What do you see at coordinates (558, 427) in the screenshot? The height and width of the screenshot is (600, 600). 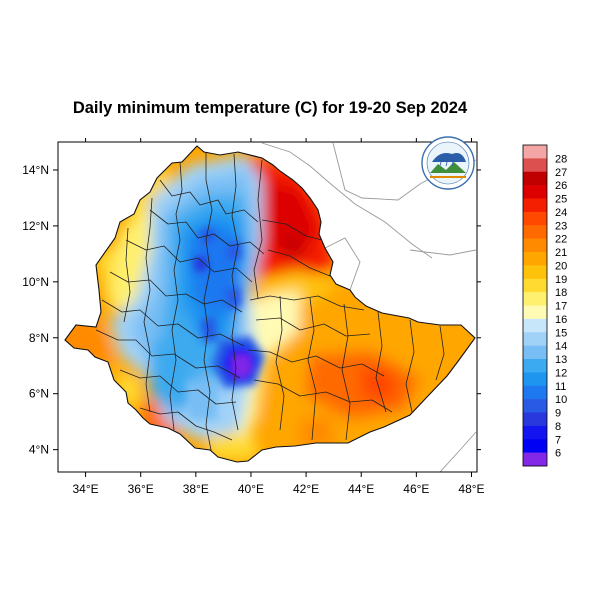 I see `colorbar-label: 8` at bounding box center [558, 427].